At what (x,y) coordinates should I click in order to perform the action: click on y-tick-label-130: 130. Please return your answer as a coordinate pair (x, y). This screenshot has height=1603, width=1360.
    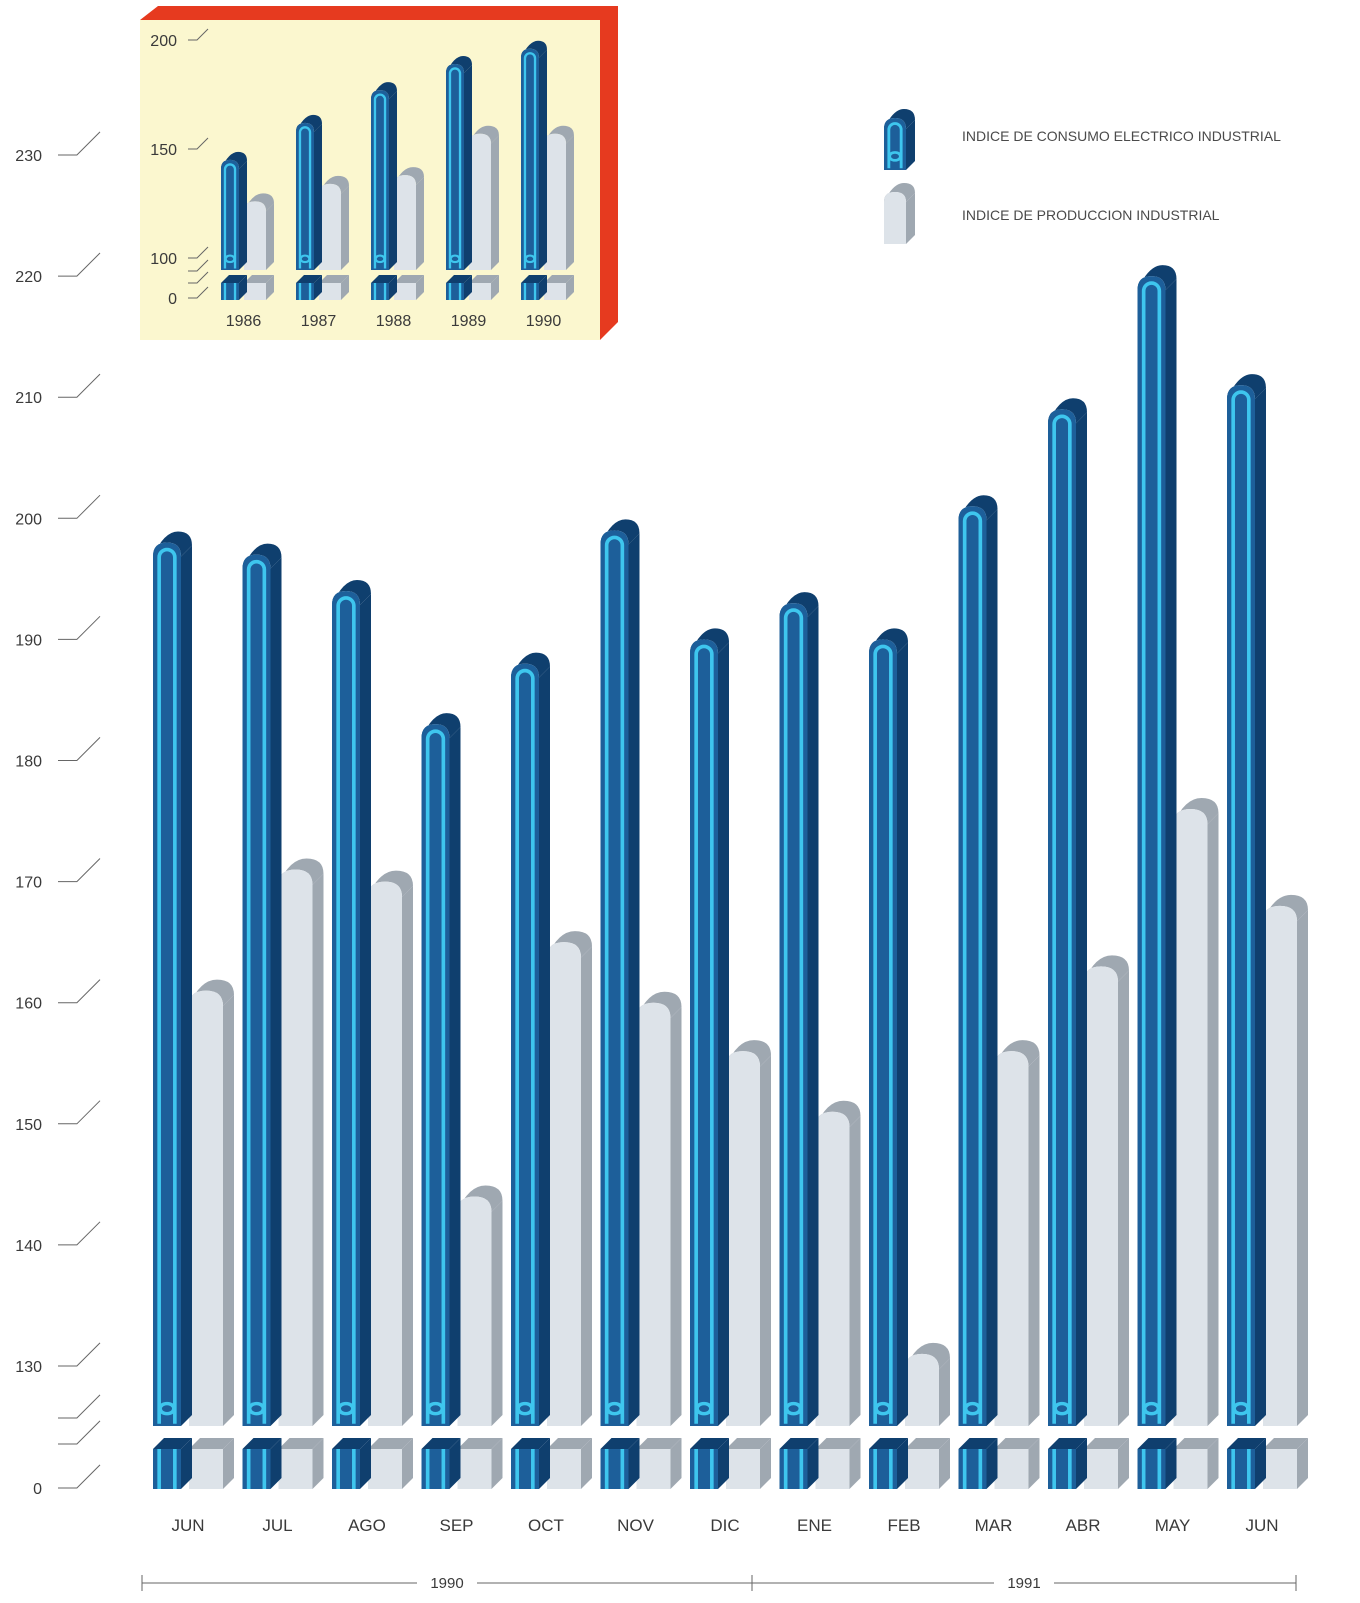
    Looking at the image, I should click on (28, 1367).